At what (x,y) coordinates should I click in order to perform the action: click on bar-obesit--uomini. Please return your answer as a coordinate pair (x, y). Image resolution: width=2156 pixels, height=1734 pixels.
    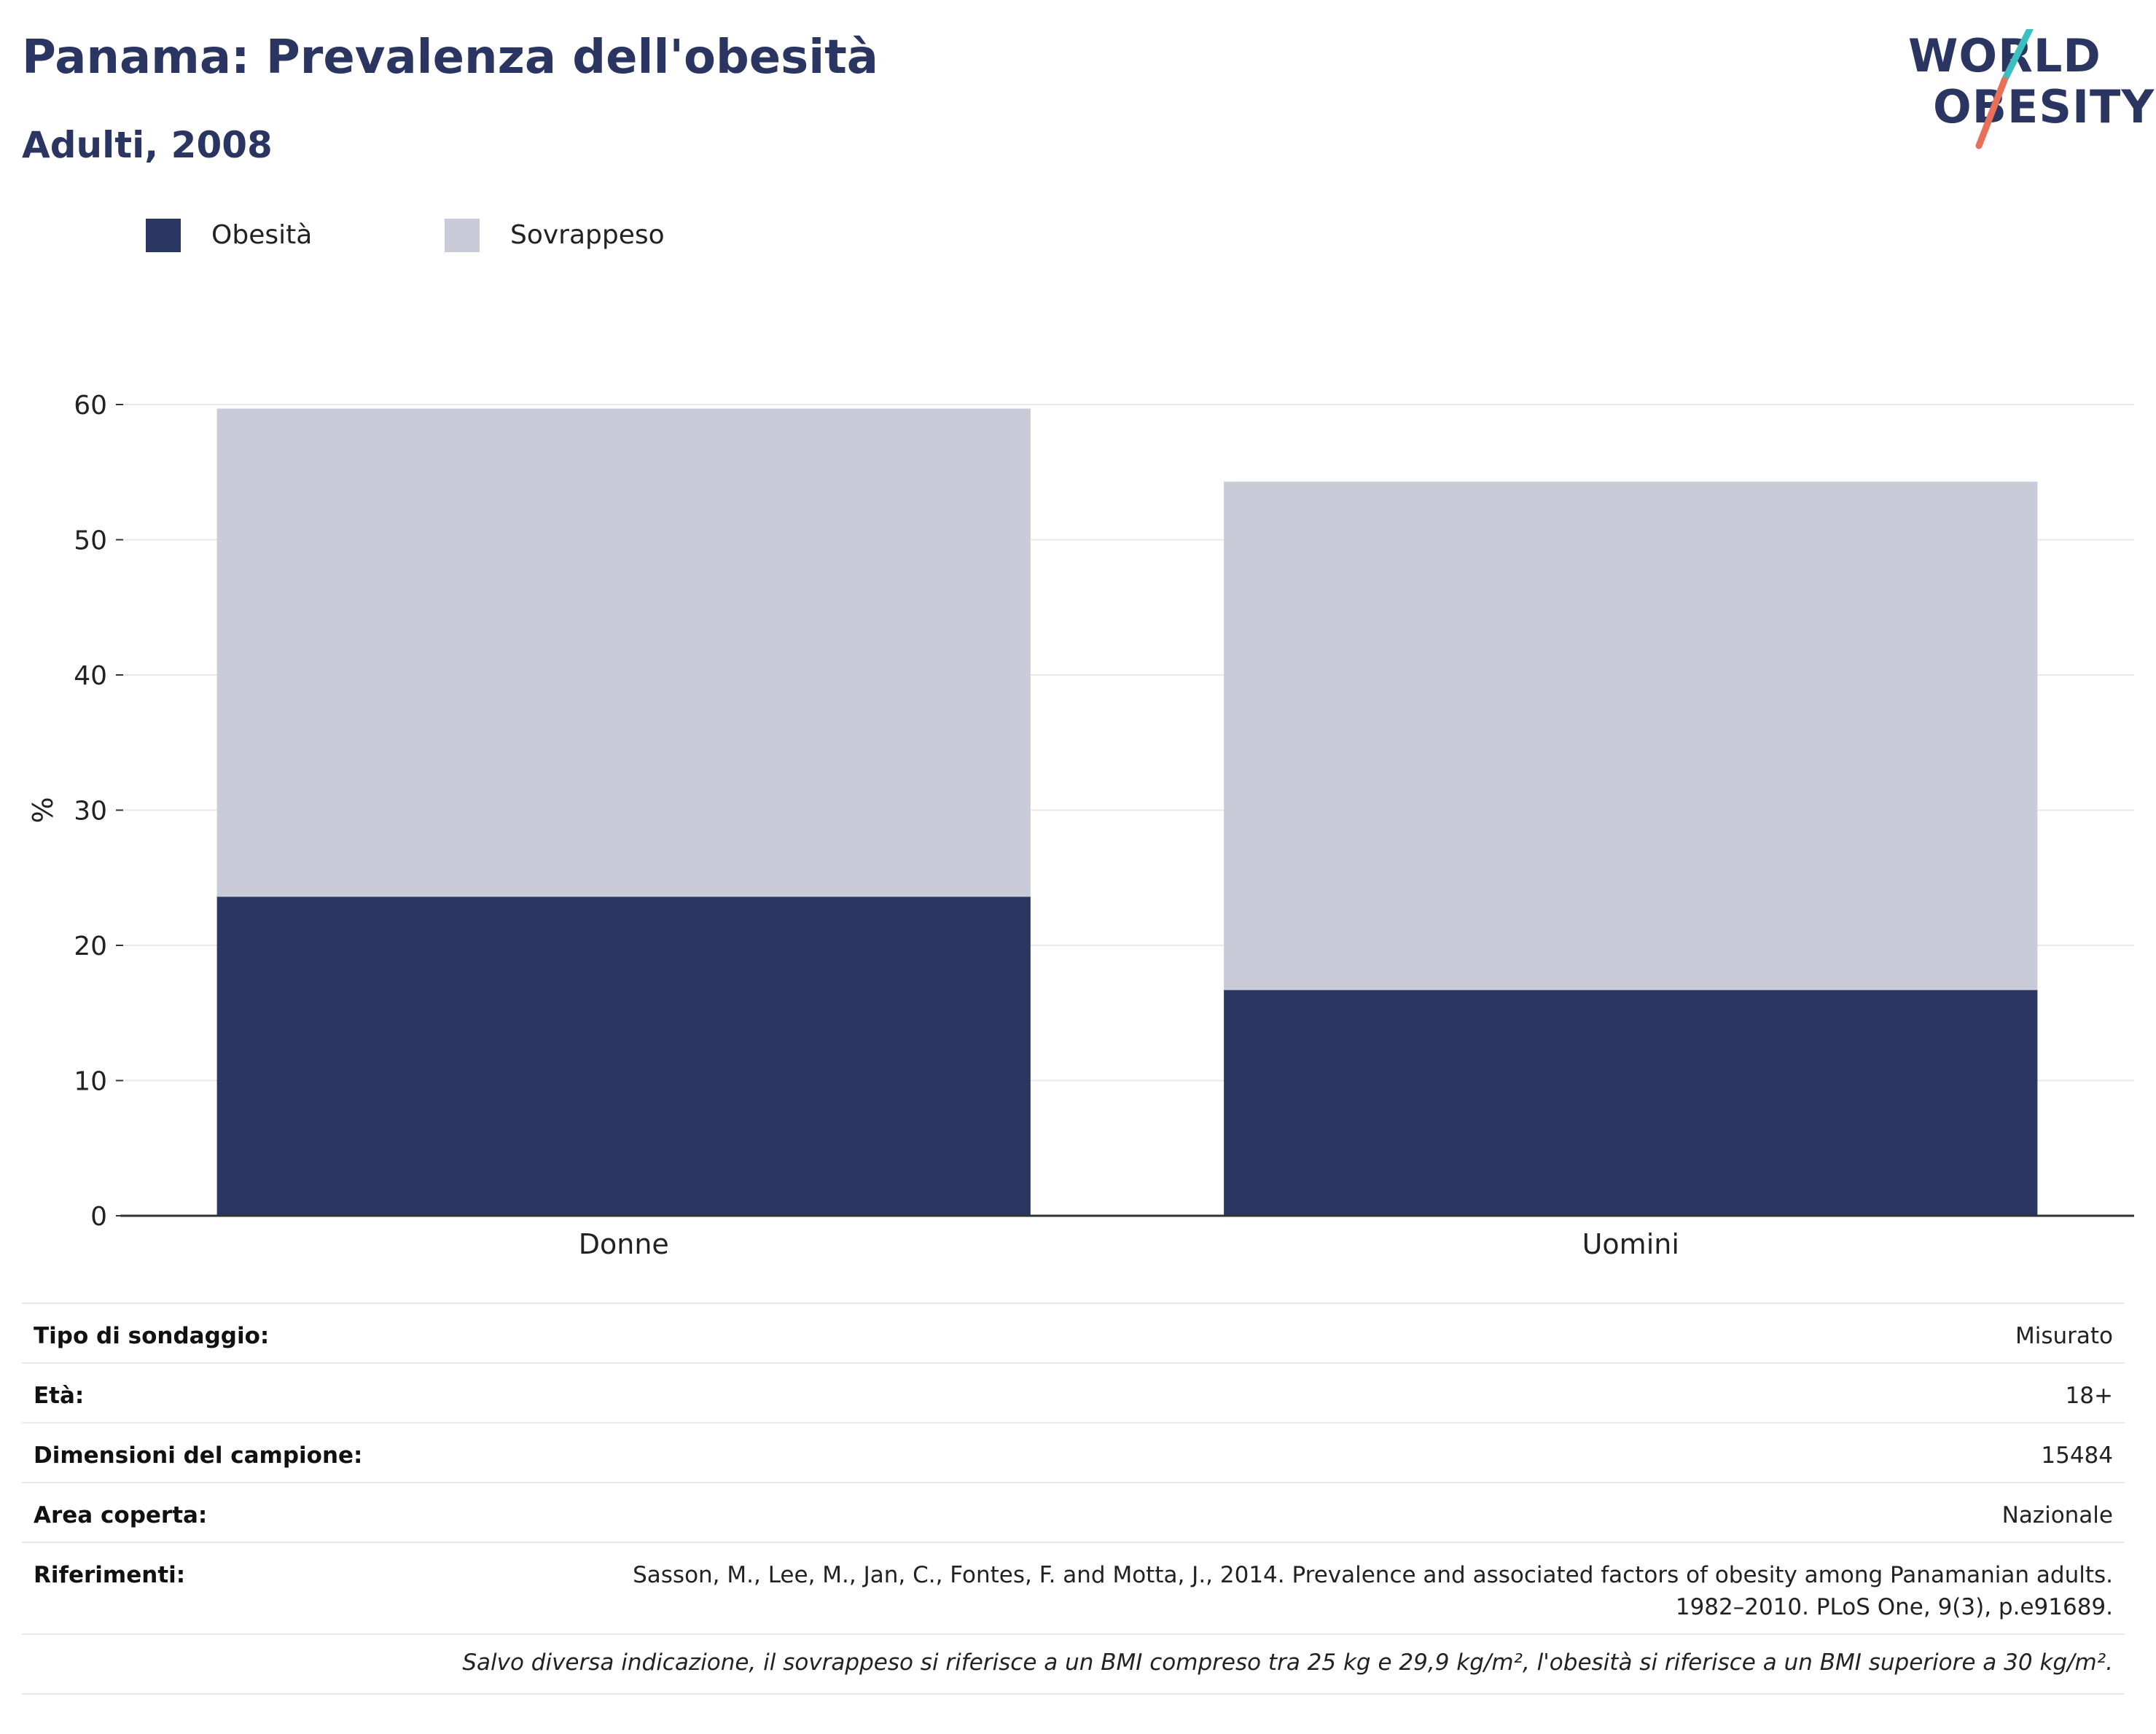
    Looking at the image, I should click on (1631, 1103).